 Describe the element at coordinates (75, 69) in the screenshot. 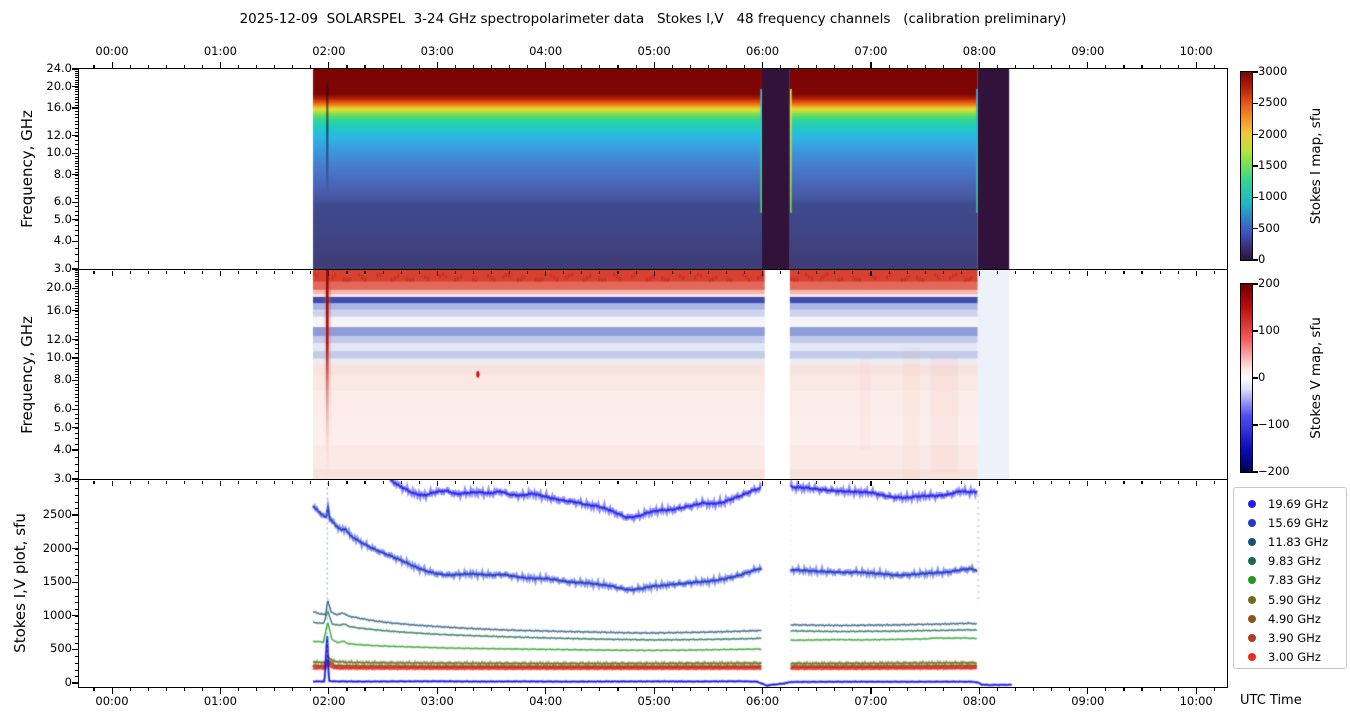

I see `p1-y-major-tick` at that location.